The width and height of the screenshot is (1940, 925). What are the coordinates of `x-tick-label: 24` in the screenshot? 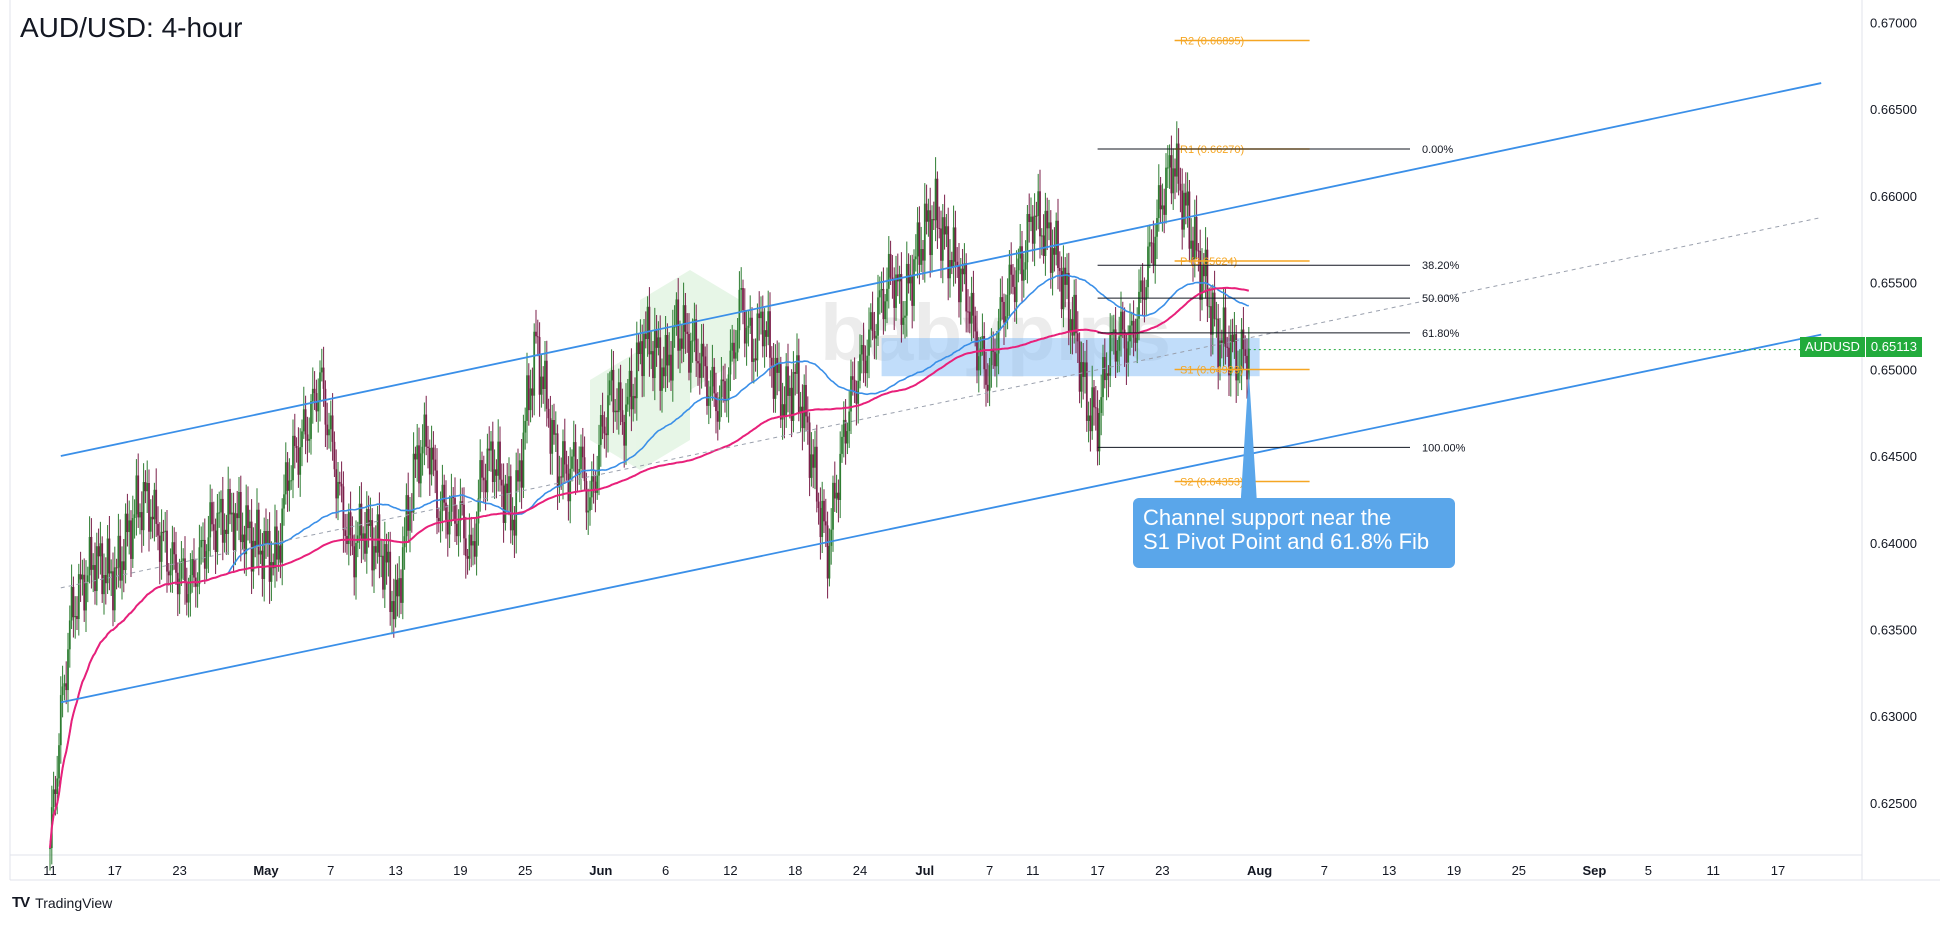 It's located at (860, 870).